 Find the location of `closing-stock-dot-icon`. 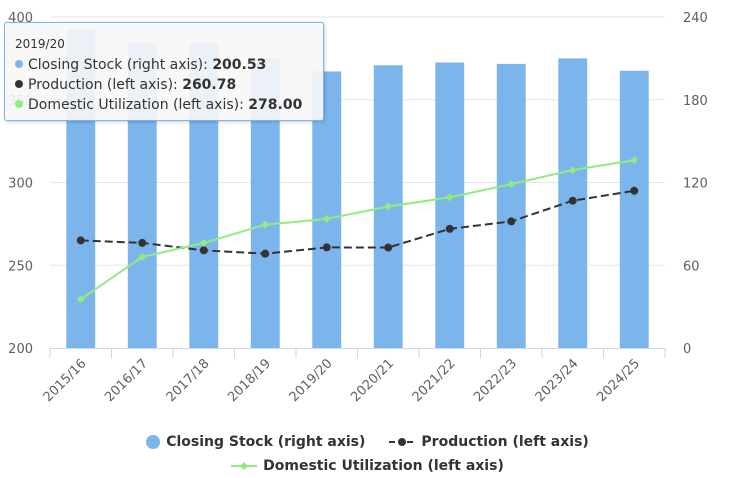

closing-stock-dot-icon is located at coordinates (19, 64).